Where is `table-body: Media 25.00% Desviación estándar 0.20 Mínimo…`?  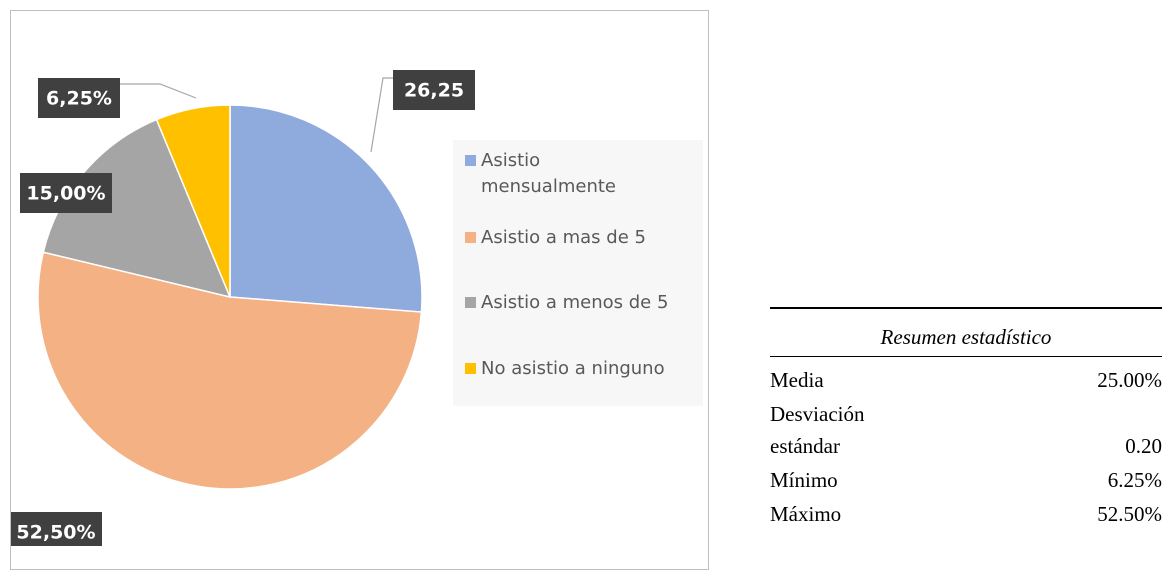
table-body: Media 25.00% Desviación estándar 0.20 Mínimo… is located at coordinates (966, 447).